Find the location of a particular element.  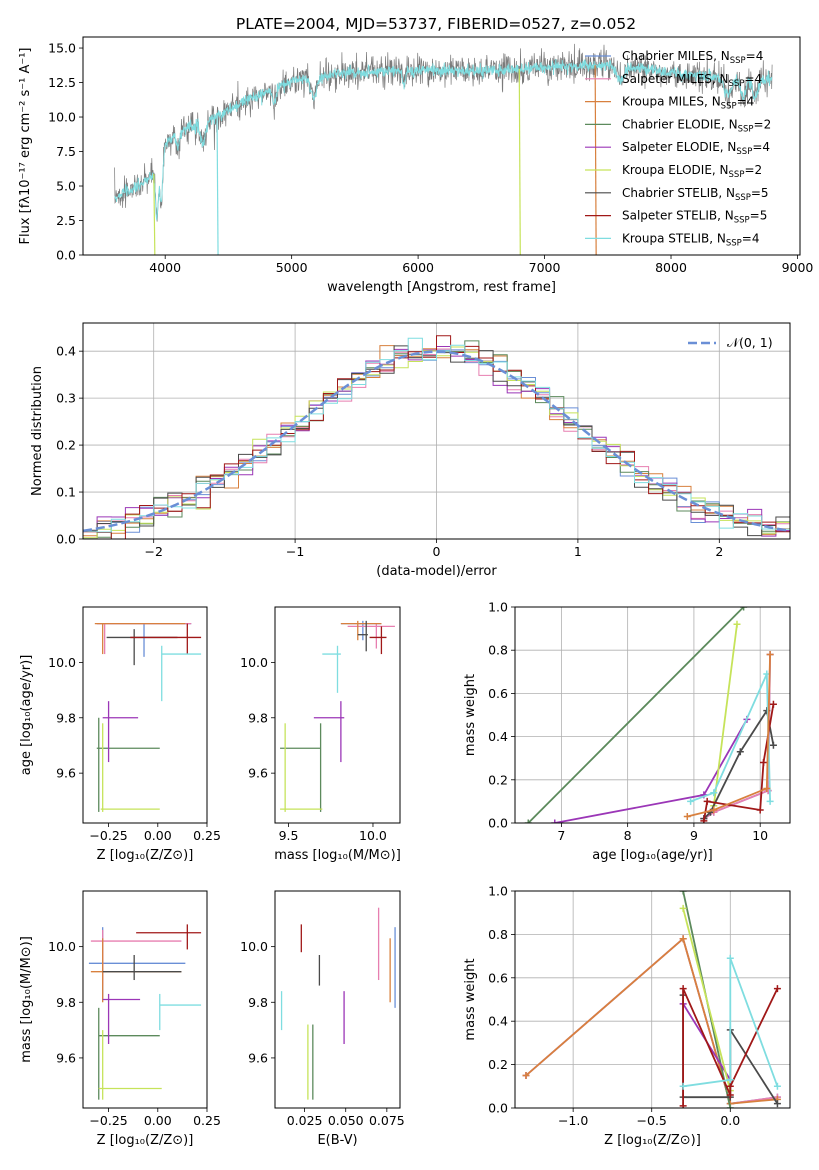

legend-model-name: Salpeter ELODIE, is located at coordinates (674, 147).